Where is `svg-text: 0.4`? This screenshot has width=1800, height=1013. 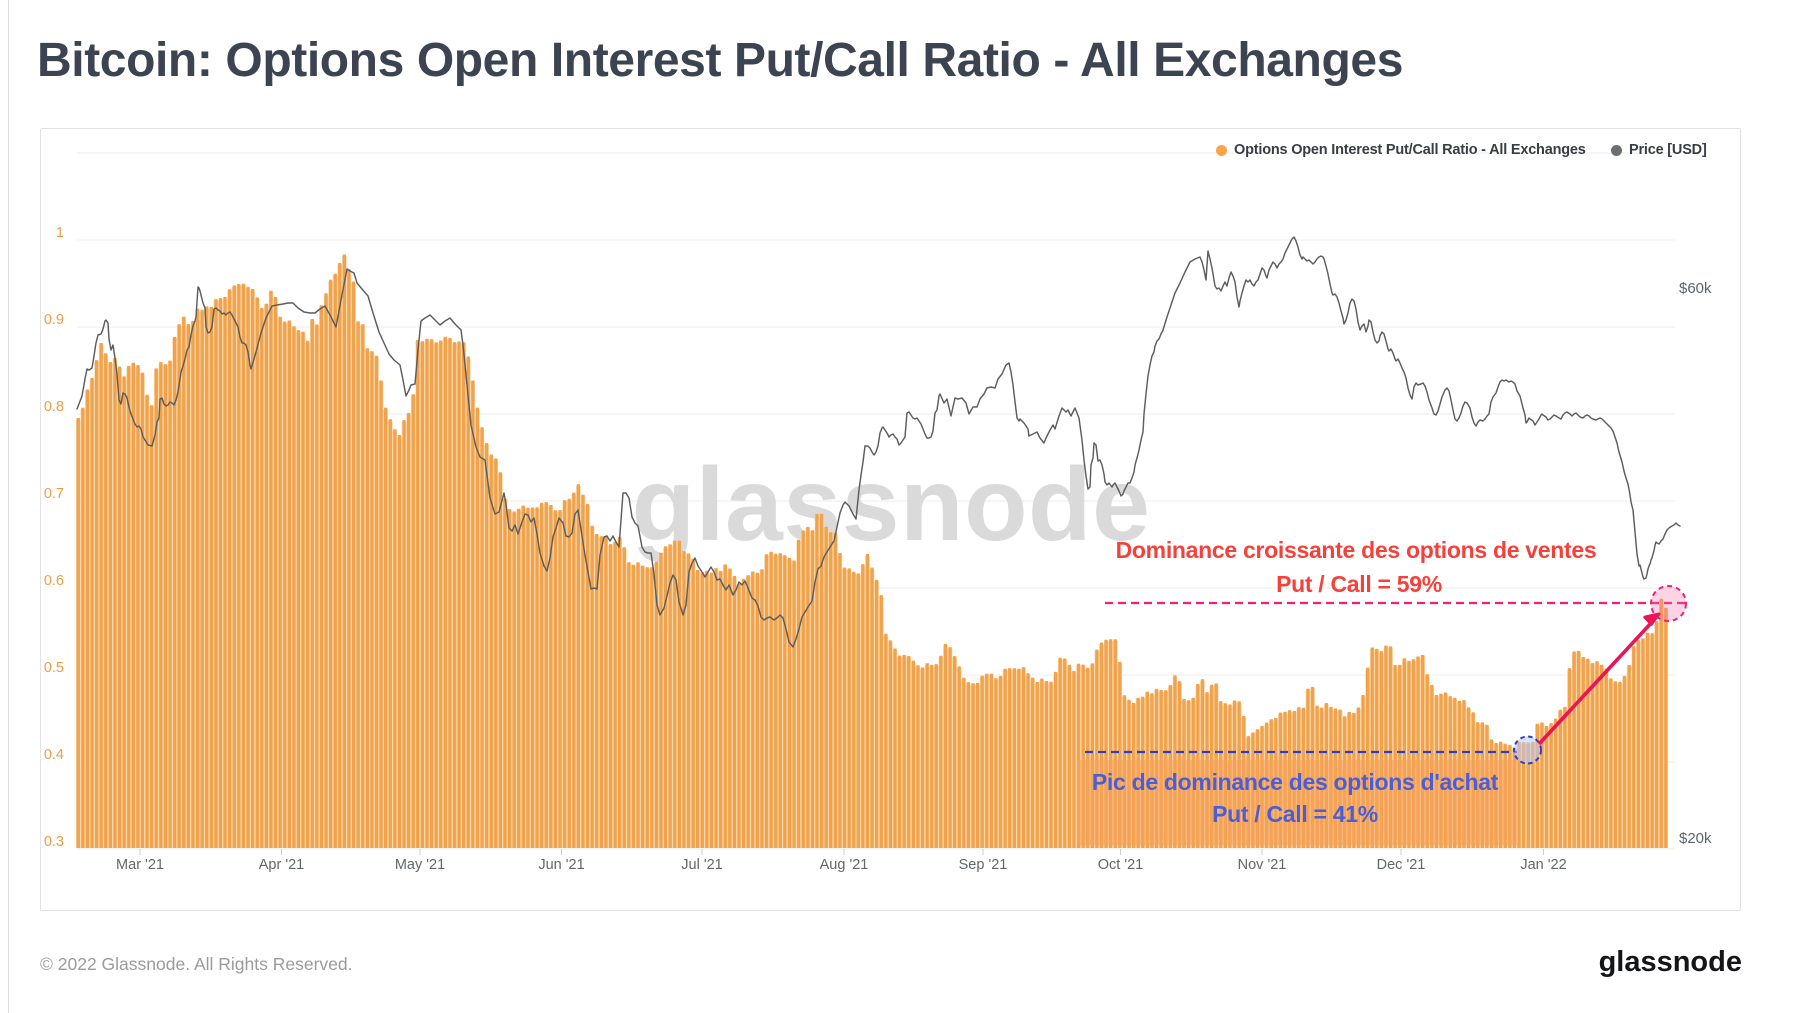 svg-text: 0.4 is located at coordinates (54, 755).